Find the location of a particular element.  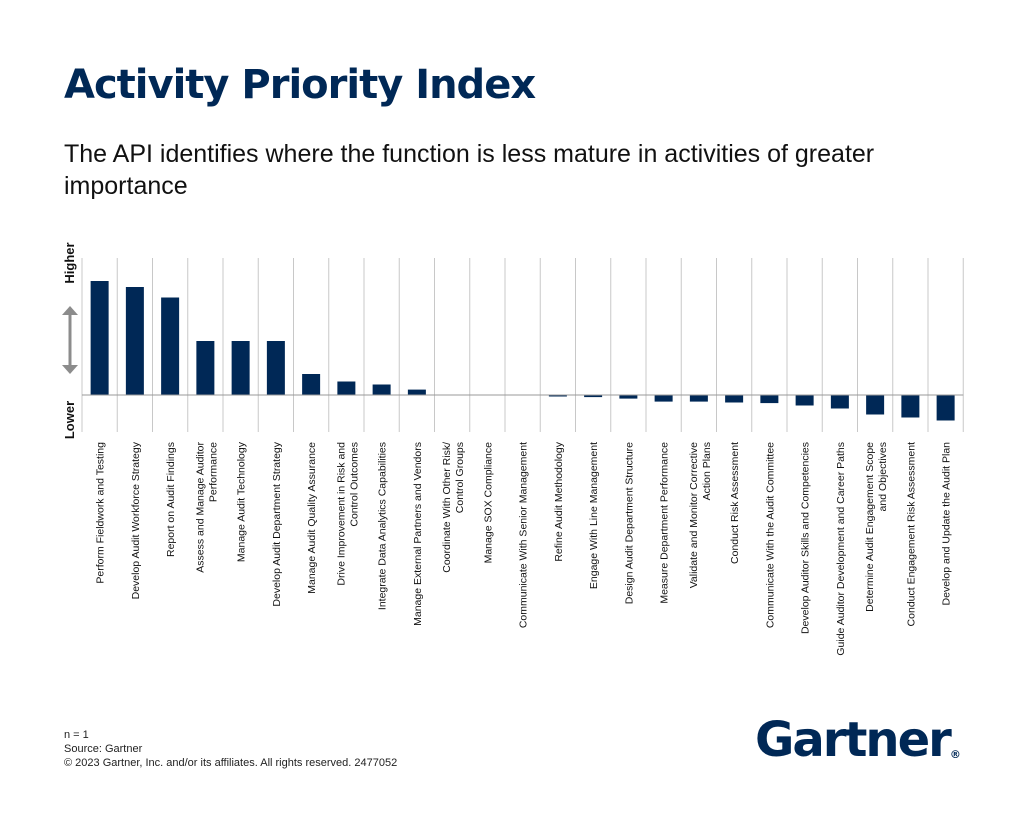

y-axis-indicator: Higher Lower is located at coordinates (70, 340).